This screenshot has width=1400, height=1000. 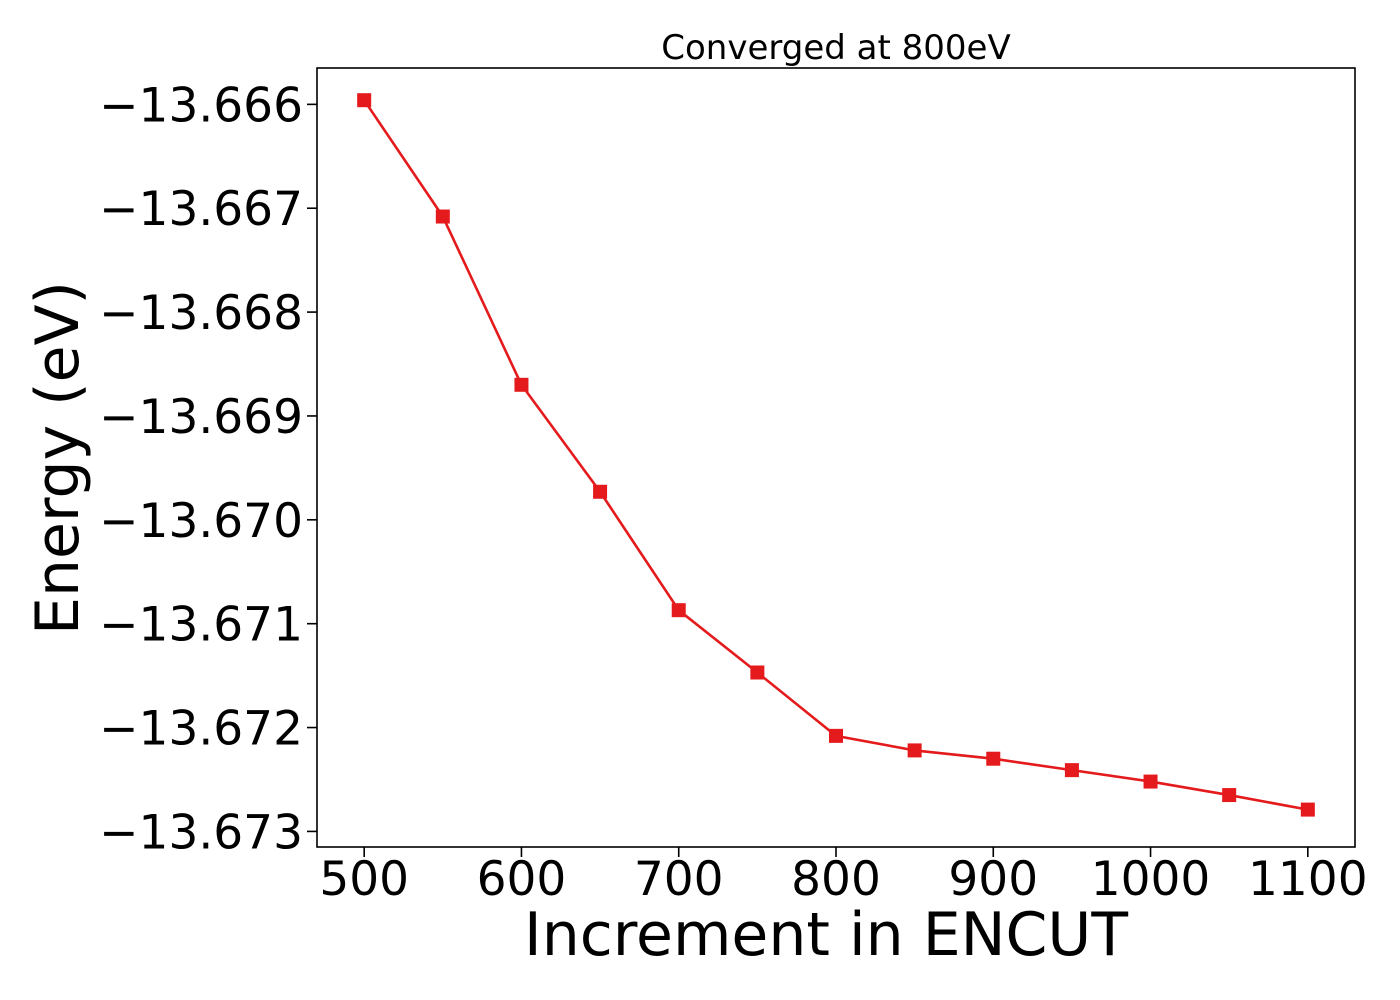 I want to click on y-tick-label: −13.669, so click(x=201, y=417).